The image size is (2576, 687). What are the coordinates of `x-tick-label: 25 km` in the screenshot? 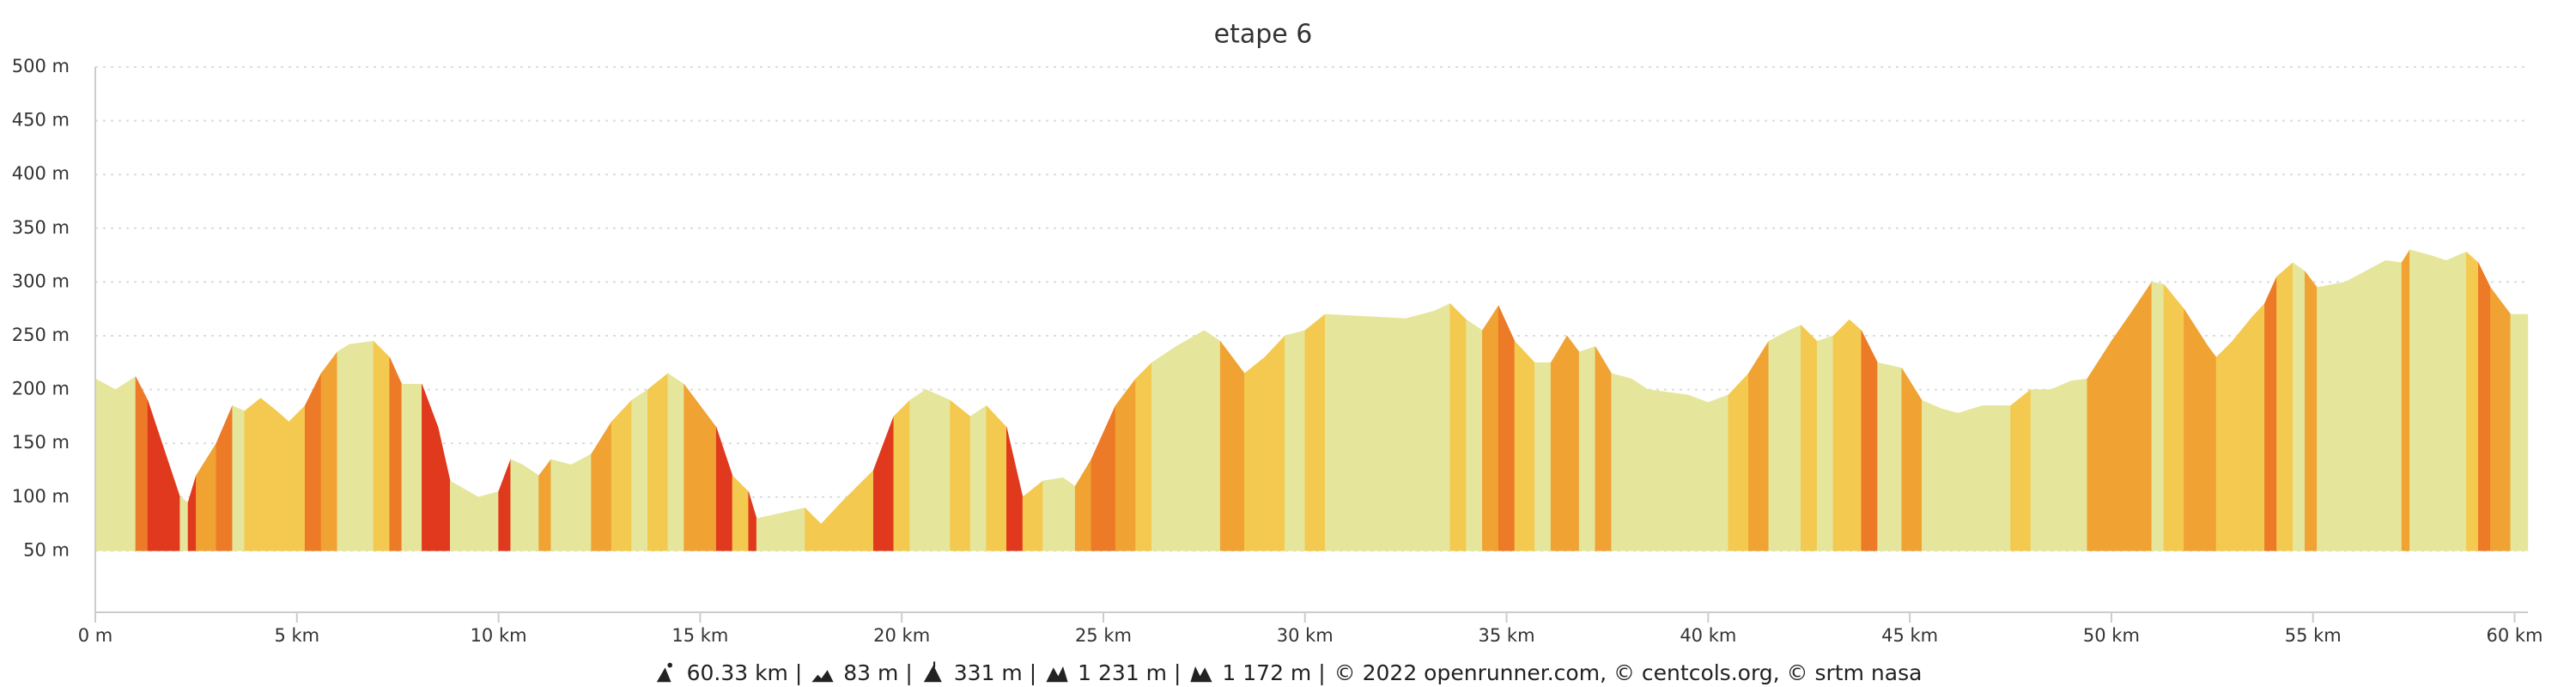 It's located at (1103, 635).